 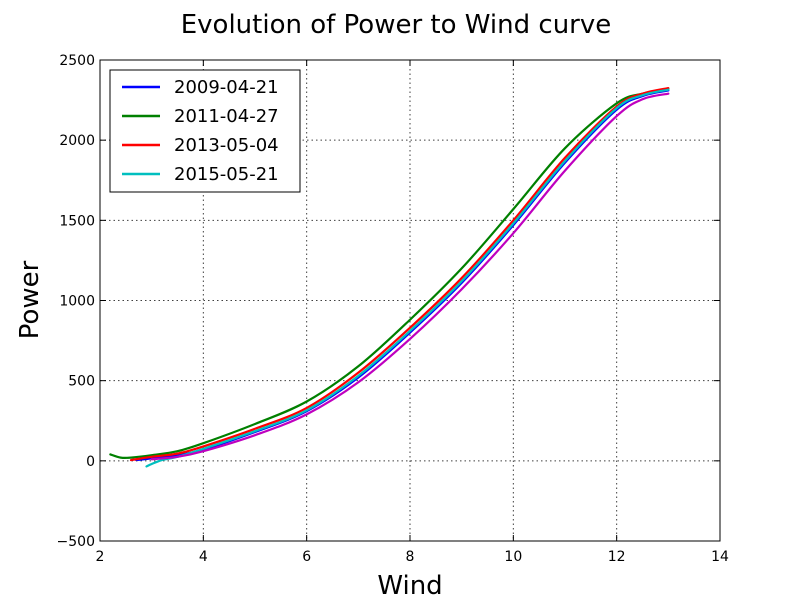 What do you see at coordinates (720, 557) in the screenshot?
I see `x-tick-label: 14` at bounding box center [720, 557].